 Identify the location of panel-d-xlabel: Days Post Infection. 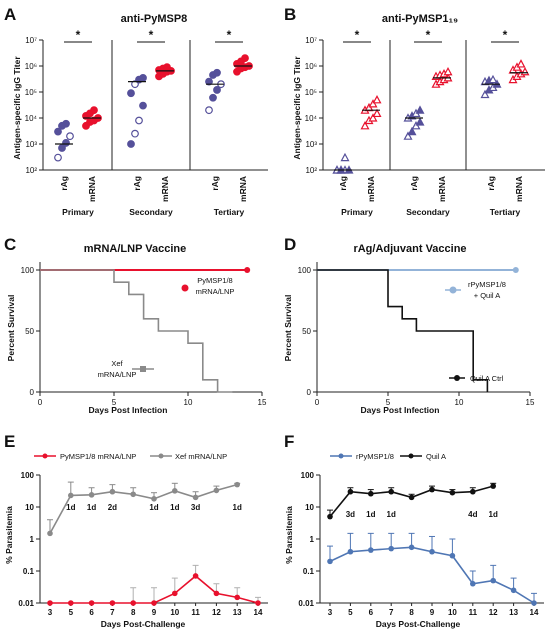
(400, 410).